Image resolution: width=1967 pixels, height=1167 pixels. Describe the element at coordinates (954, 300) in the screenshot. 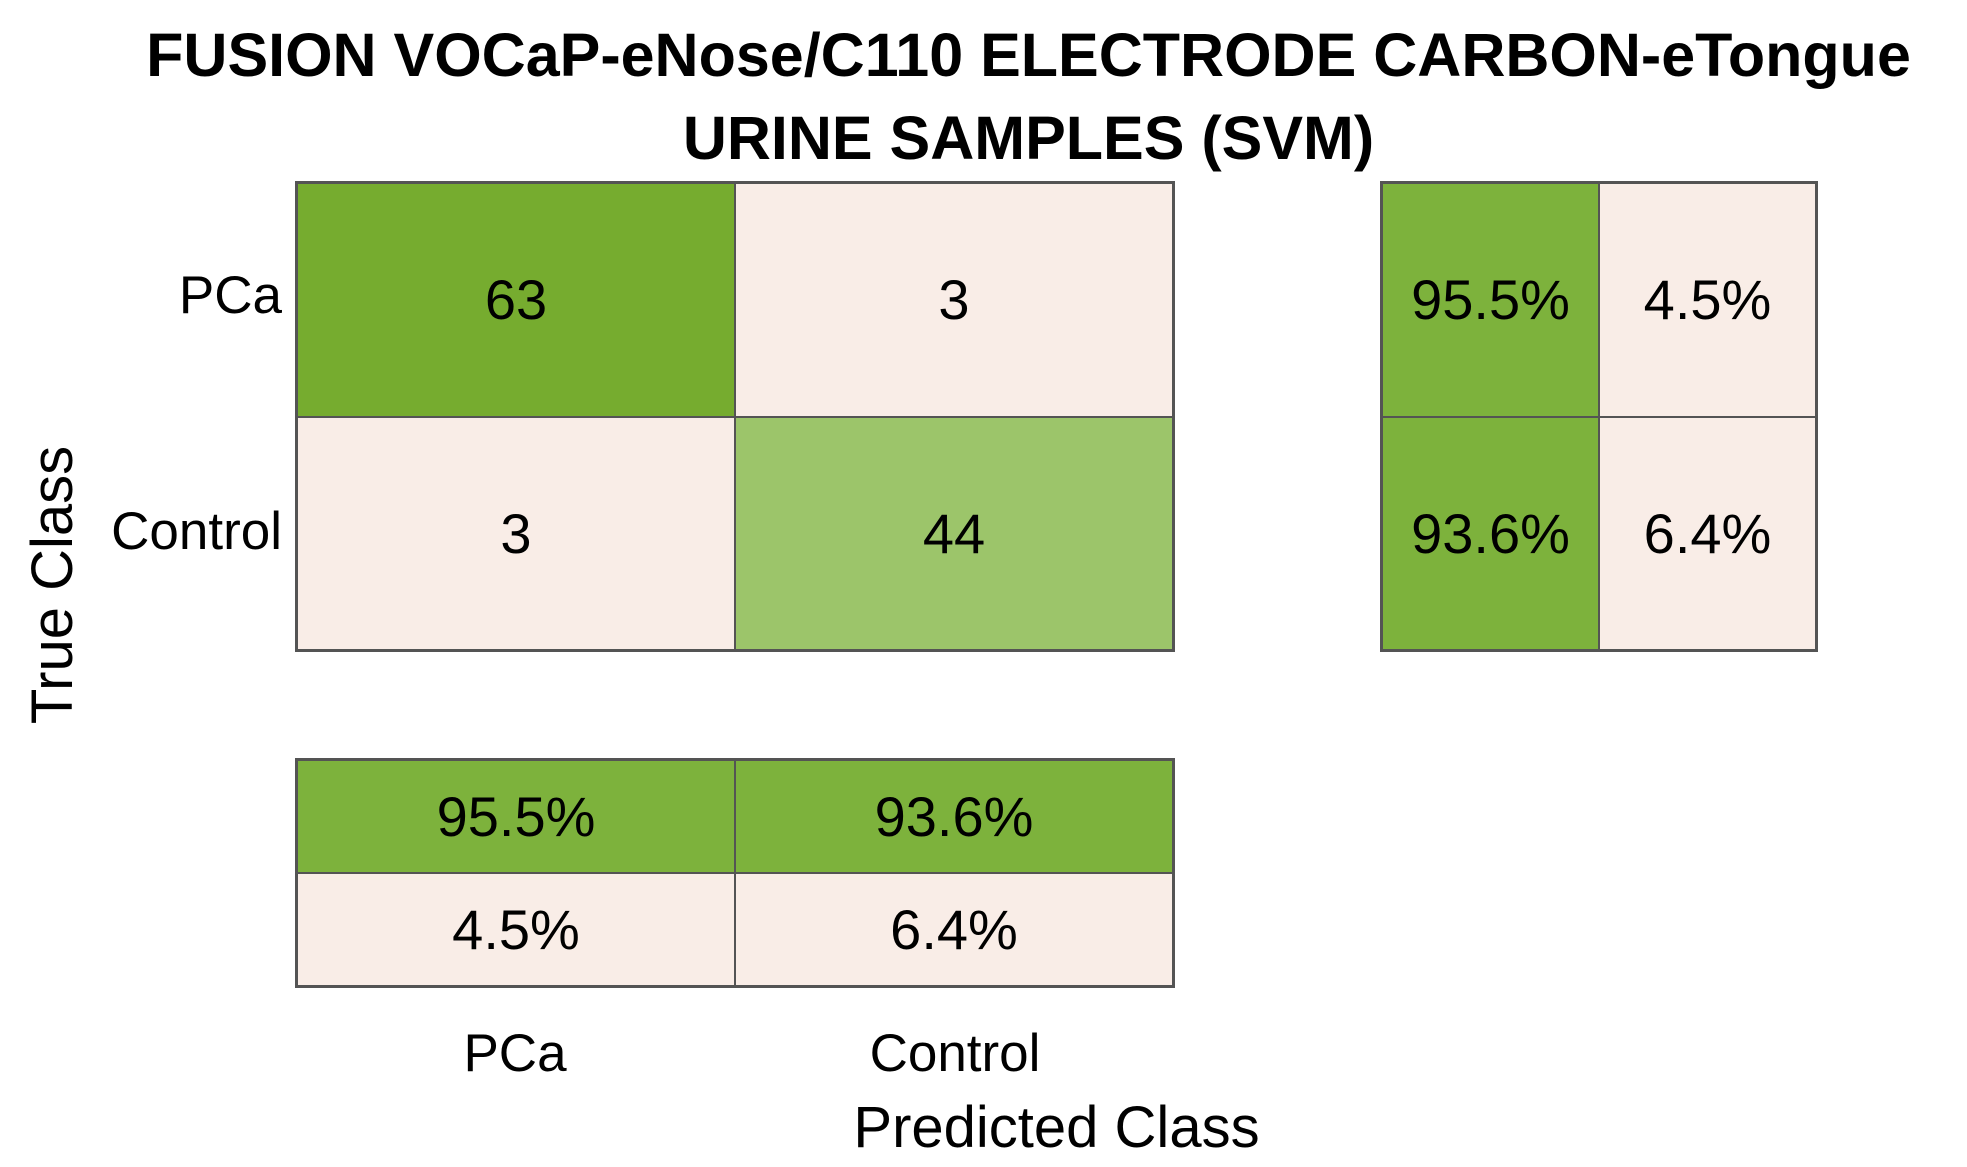

I see `cell-true-pca-pred-control: 3` at that location.